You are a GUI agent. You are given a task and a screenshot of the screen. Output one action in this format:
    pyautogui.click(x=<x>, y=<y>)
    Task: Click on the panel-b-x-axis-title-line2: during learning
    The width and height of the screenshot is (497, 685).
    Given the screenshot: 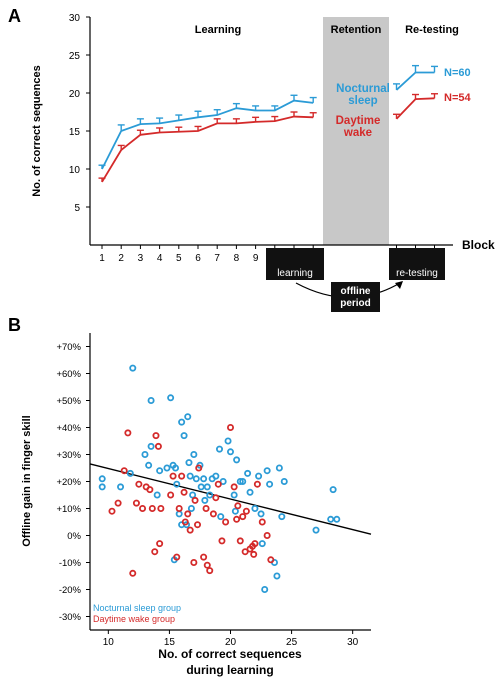 What is the action you would take?
    pyautogui.click(x=229, y=670)
    